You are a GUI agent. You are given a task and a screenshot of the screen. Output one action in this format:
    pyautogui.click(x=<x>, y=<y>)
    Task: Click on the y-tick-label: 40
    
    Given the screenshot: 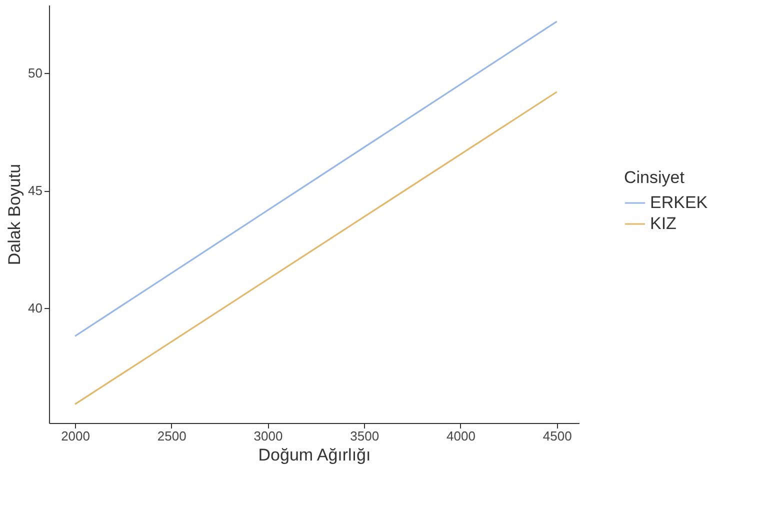 What is the action you would take?
    pyautogui.click(x=35, y=308)
    